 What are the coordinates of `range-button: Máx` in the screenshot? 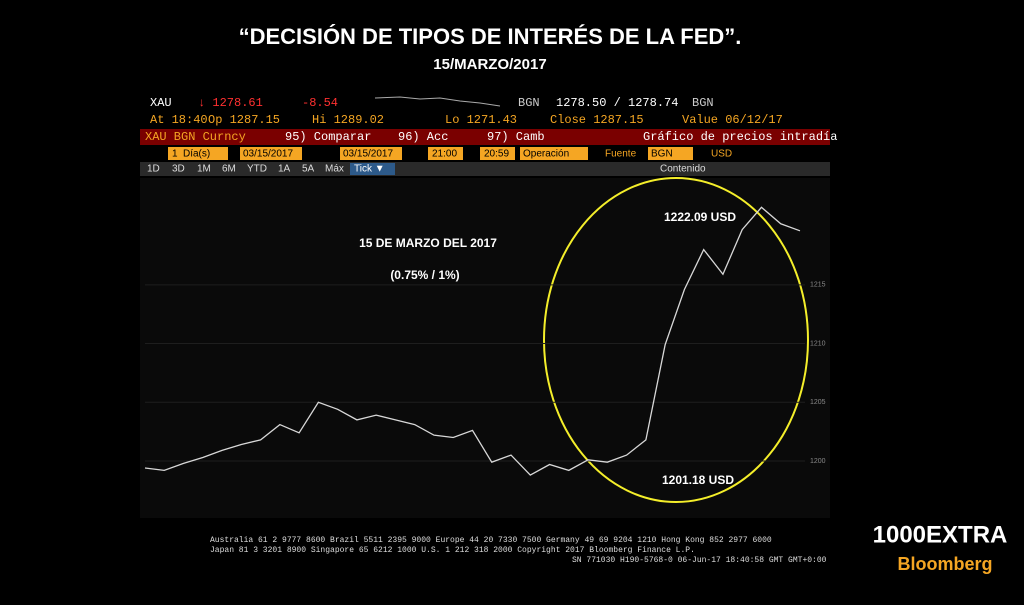 It's located at (334, 169).